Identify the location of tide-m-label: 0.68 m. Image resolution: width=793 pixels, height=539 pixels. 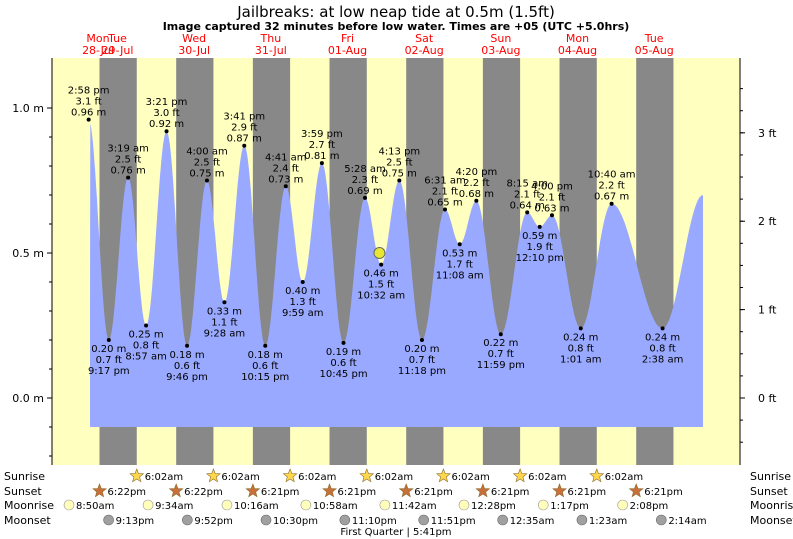
(476, 194).